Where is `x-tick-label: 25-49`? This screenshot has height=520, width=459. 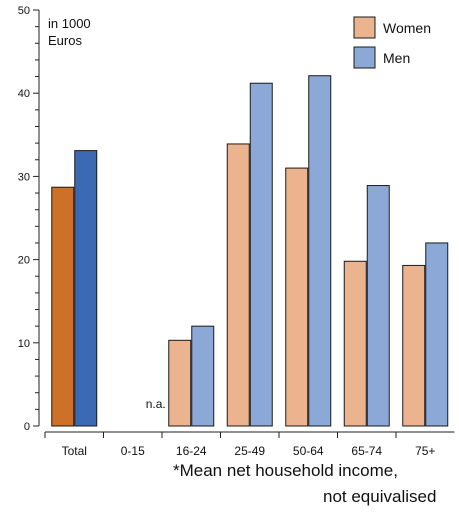
x-tick-label: 25-49 is located at coordinates (249, 451).